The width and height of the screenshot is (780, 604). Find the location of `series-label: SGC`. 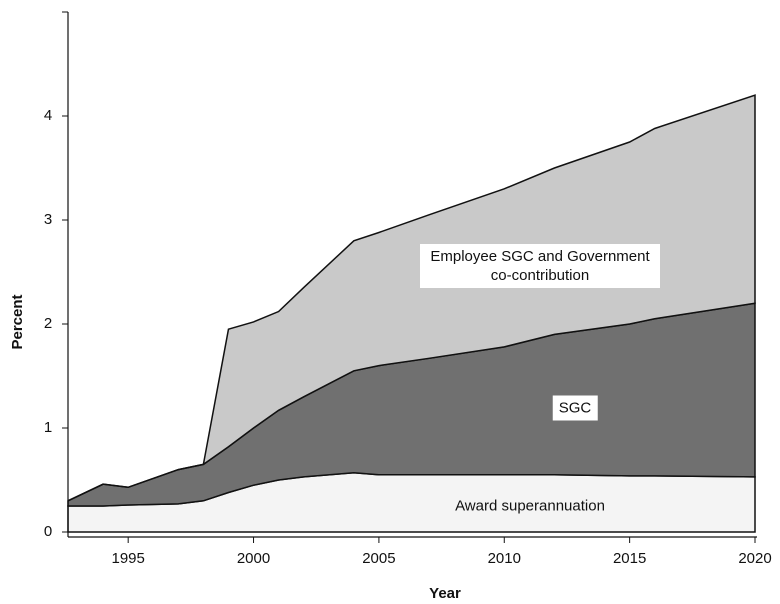

series-label: SGC is located at coordinates (575, 408).